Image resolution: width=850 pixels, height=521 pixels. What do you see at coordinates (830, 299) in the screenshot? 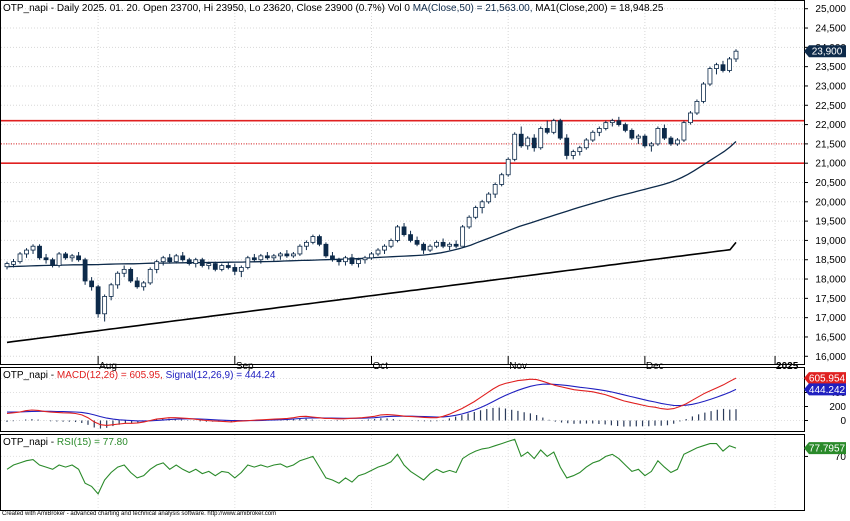
I see `price-tick-label: 17,500` at bounding box center [830, 299].